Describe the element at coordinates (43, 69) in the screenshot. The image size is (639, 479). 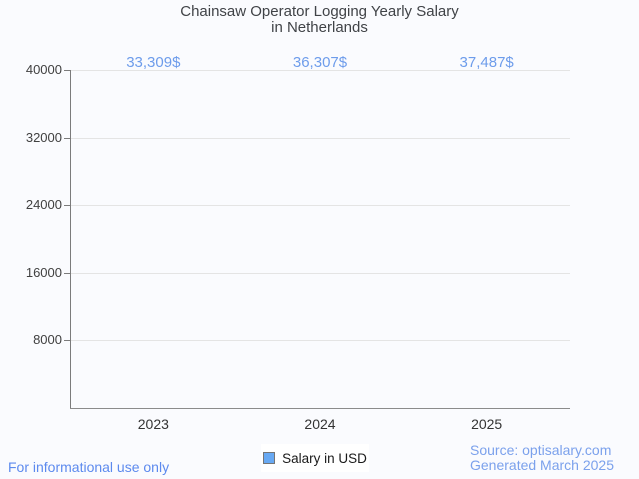
I see `y-axis-label-40000: 40000` at that location.